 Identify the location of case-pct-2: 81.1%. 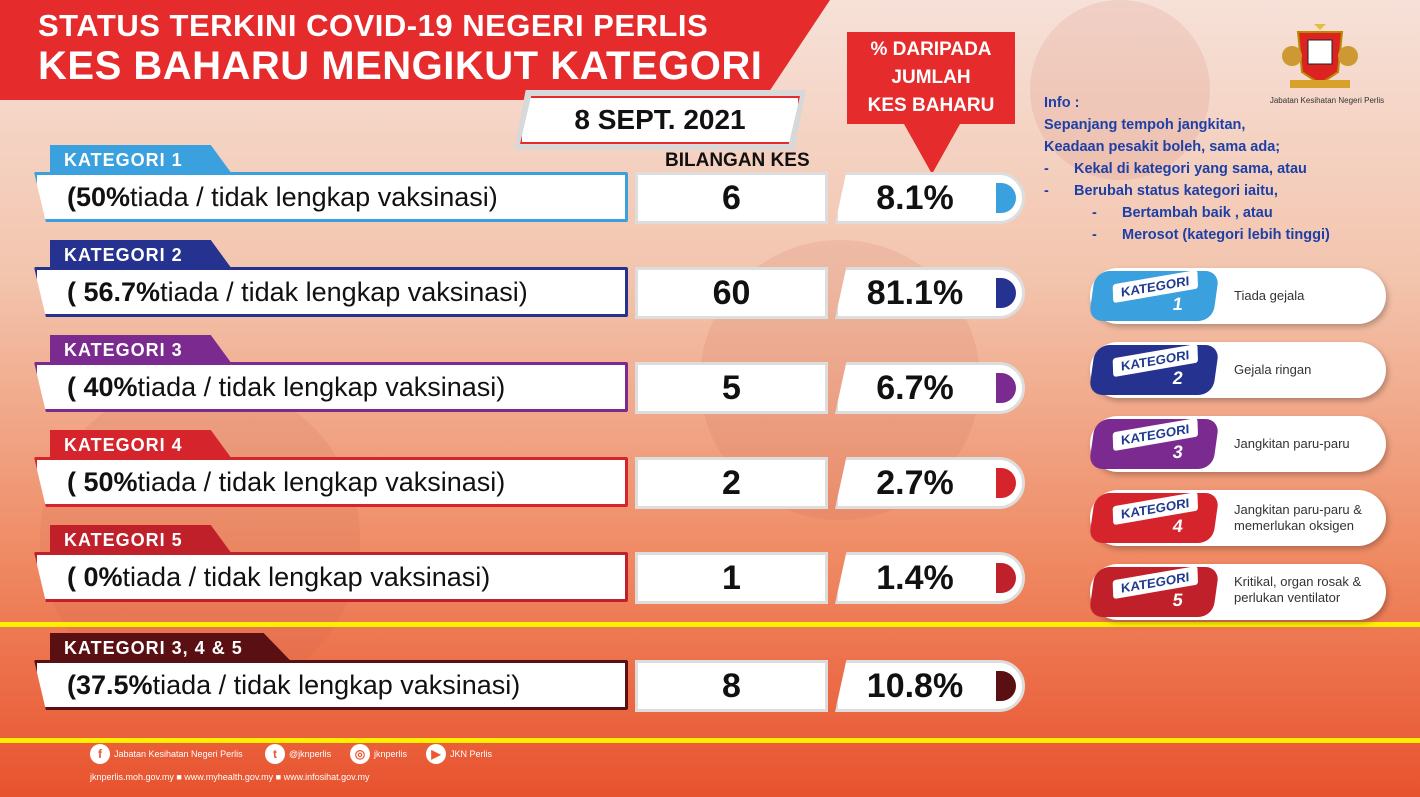
(930, 293).